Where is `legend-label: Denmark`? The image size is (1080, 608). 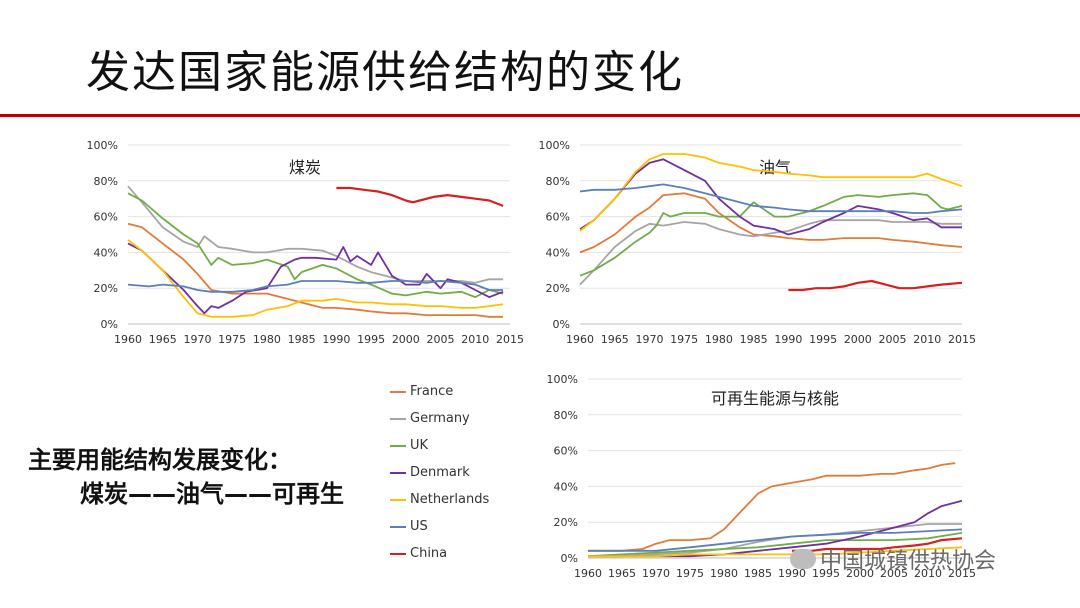
legend-label: Denmark is located at coordinates (440, 472).